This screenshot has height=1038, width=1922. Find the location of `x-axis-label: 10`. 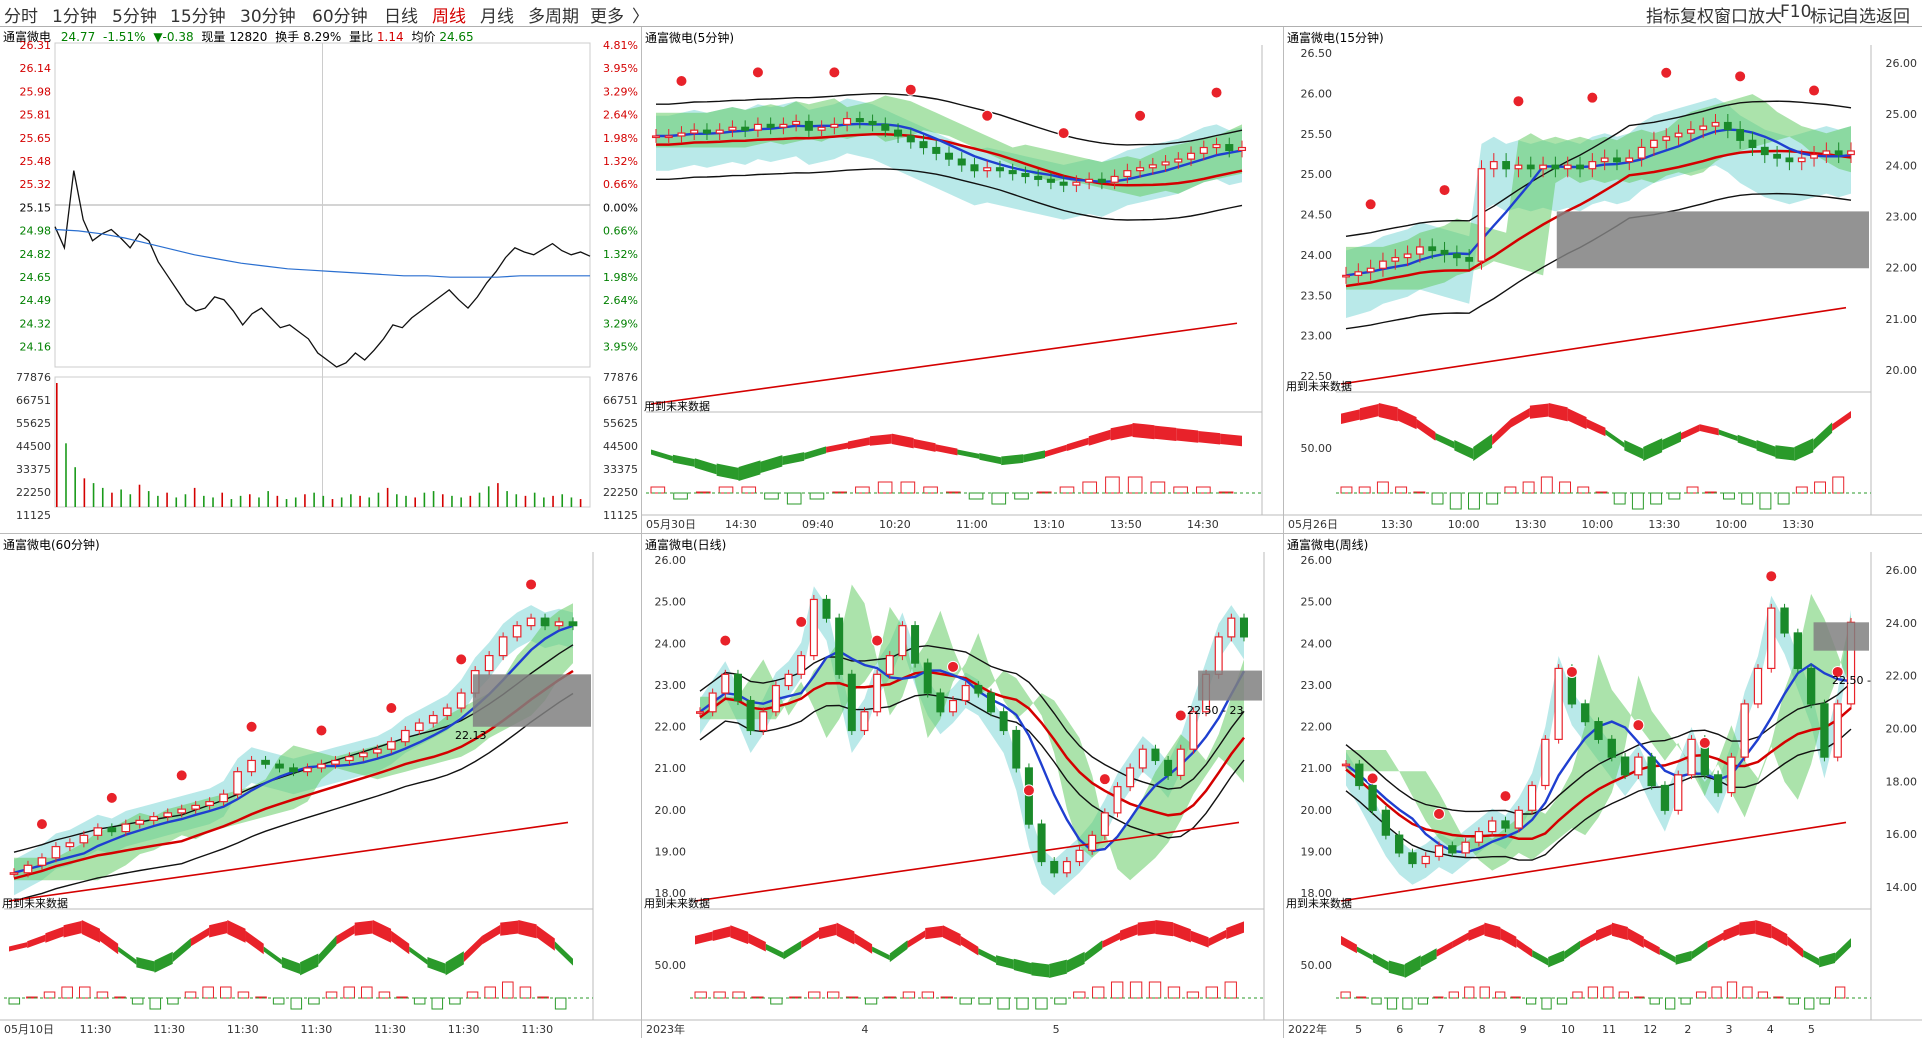

x-axis-label: 10 is located at coordinates (1568, 1029).